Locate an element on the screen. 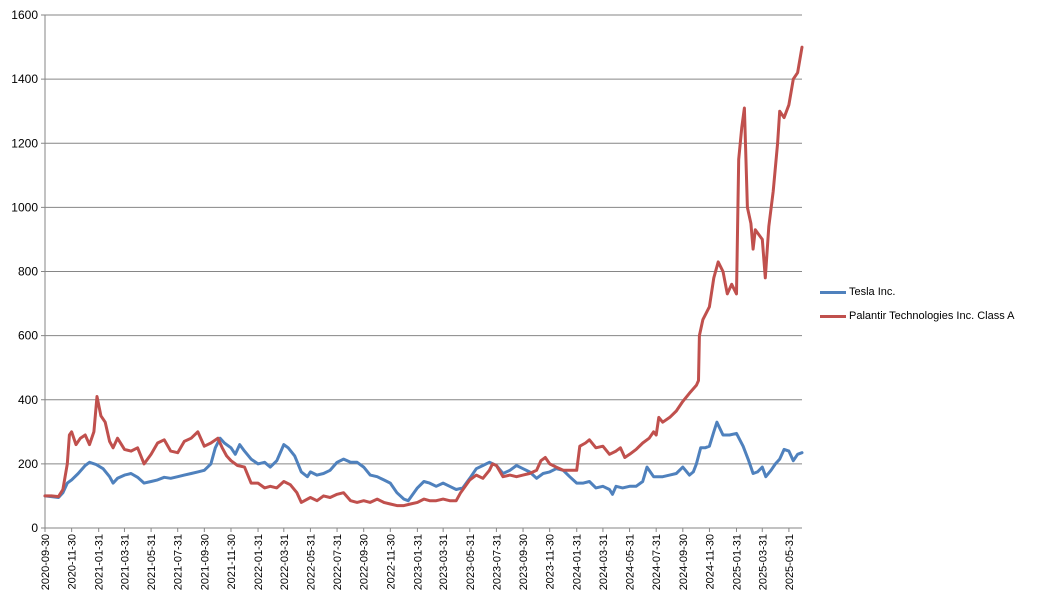 The width and height of the screenshot is (1043, 608). x-tick-label: 2022-07-31 is located at coordinates (338, 562).